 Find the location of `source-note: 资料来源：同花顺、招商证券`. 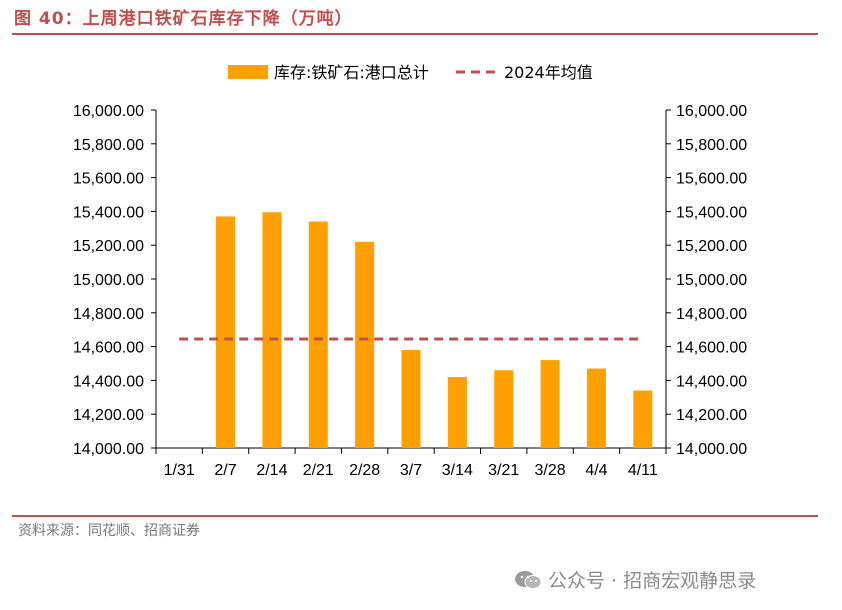

source-note: 资料来源：同花顺、招商证券 is located at coordinates (109, 531).